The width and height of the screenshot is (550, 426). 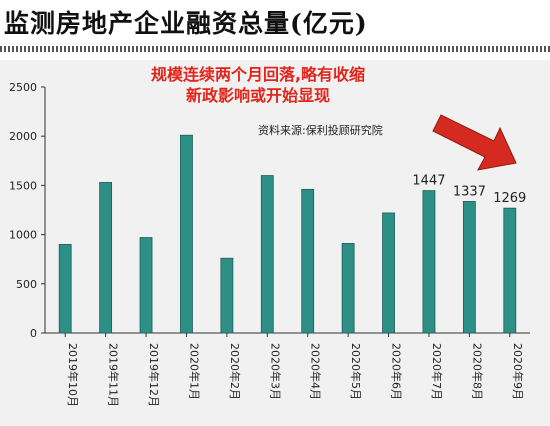 I want to click on annotation-line-2: 新政影响或开始显现, so click(x=258, y=95).